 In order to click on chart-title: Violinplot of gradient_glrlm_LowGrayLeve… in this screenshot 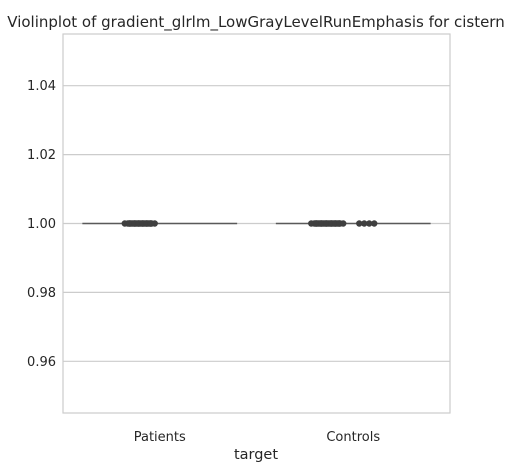, I will do `click(255, 22)`.